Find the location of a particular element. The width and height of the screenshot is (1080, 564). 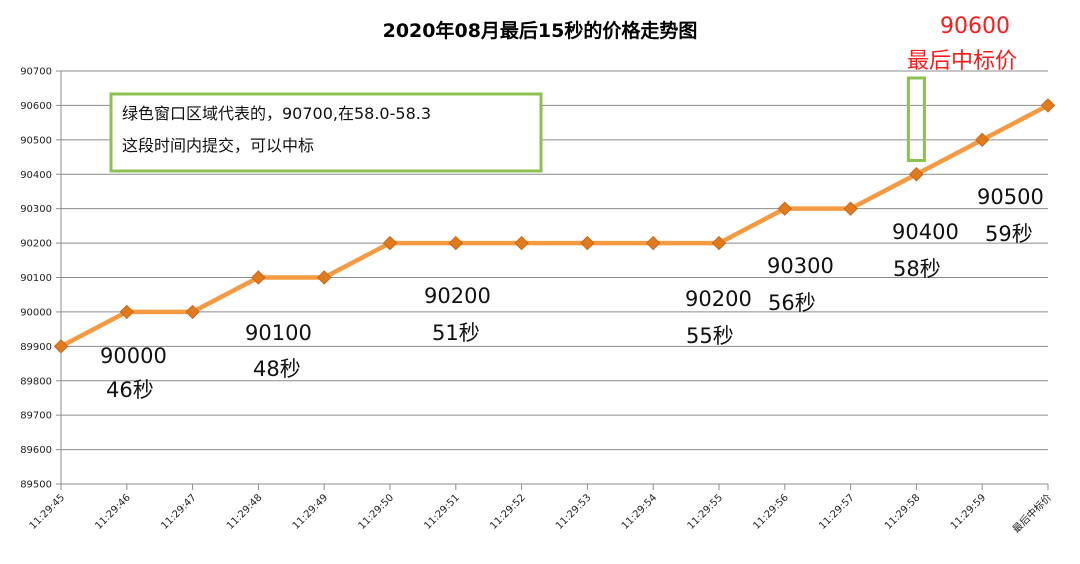

x-tick-label: 最后中标价 is located at coordinates (1032, 513).